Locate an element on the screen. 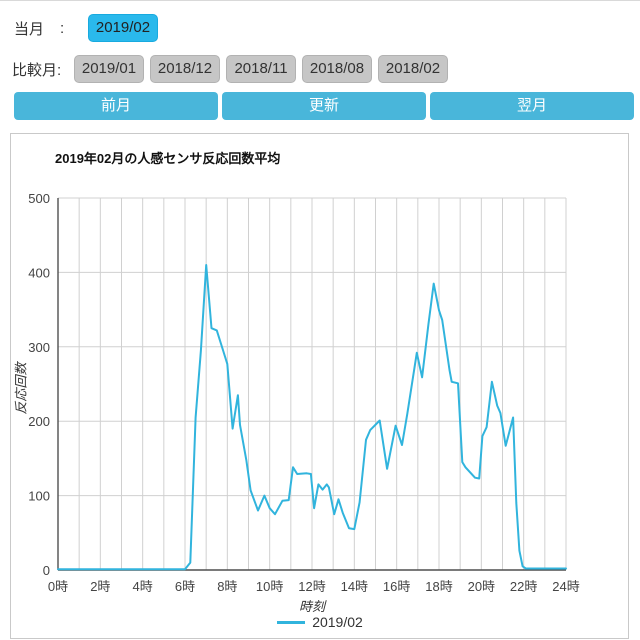 This screenshot has width=640, height=640. y-tick-label: 200 is located at coordinates (39, 421).